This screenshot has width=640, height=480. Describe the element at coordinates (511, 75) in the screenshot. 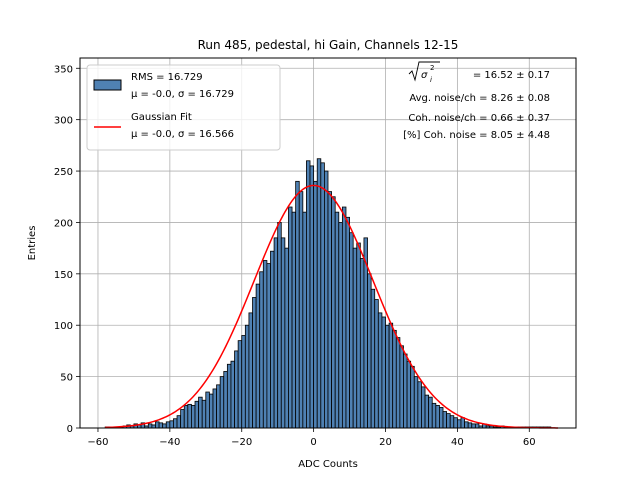

I see `sqrt-sigma-value: = 16.52 ± 0.17` at that location.